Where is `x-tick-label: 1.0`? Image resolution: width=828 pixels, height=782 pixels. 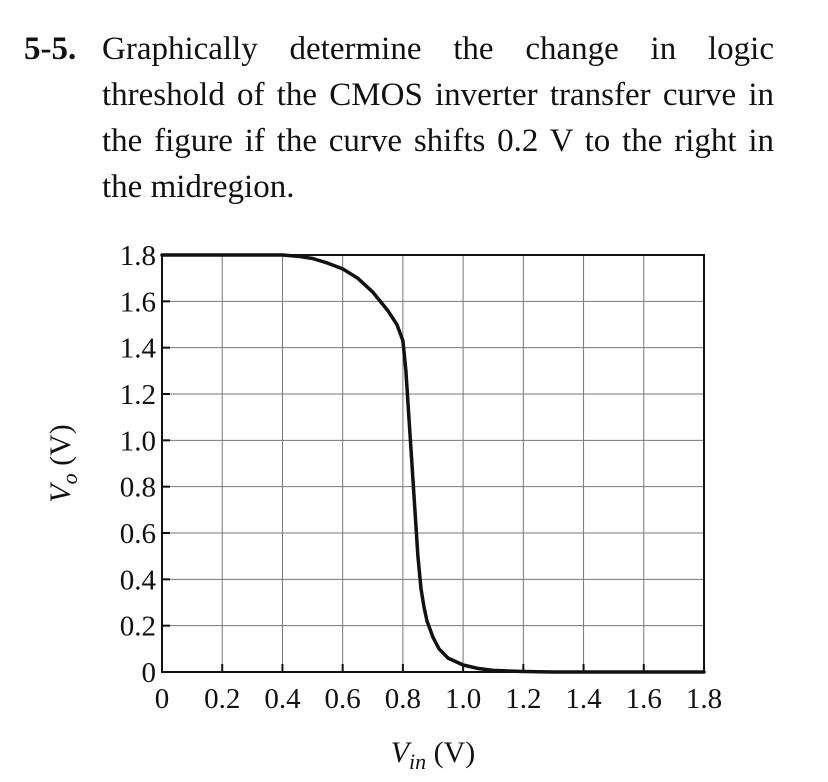 x-tick-label: 1.0 is located at coordinates (463, 699).